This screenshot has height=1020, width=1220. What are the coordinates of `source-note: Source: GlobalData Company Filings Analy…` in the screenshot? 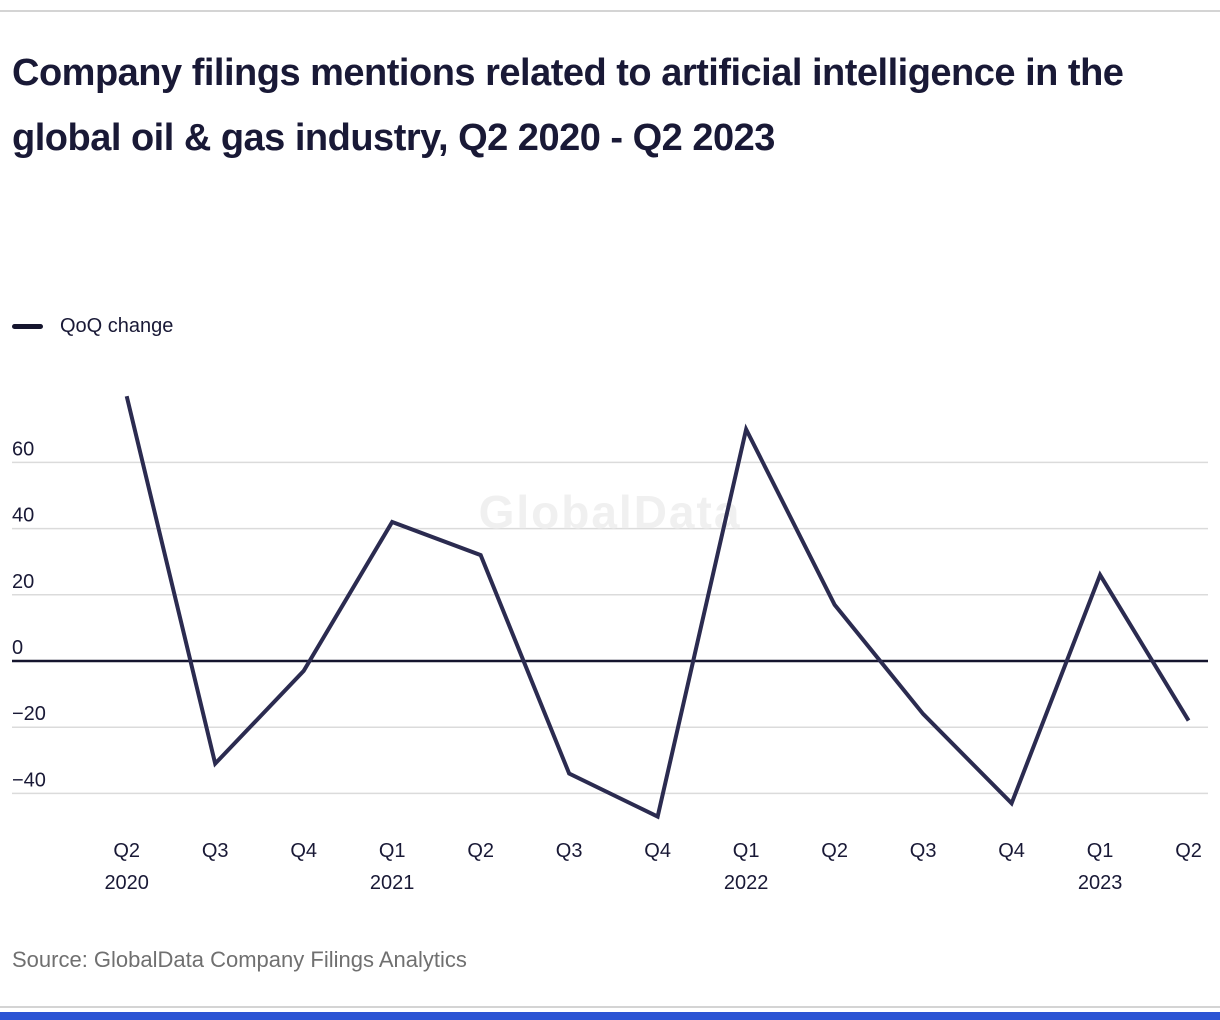 It's located at (239, 959).